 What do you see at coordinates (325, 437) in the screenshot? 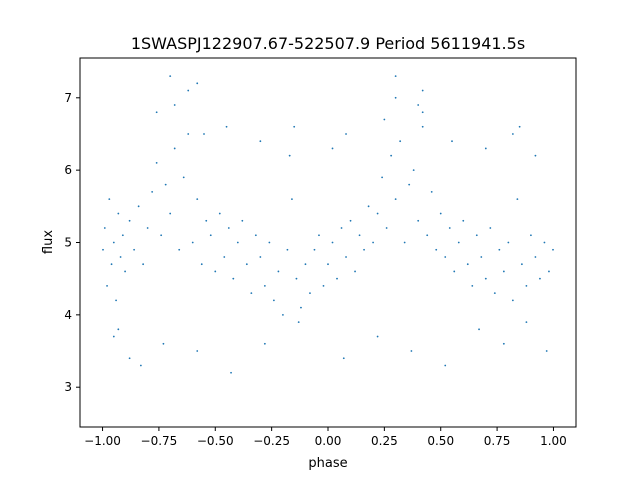
I see `x-axis: −1.00 −0.75 −0.50 −0.25 0.00 0.25 0.50 0.75 1.00` at bounding box center [325, 437].